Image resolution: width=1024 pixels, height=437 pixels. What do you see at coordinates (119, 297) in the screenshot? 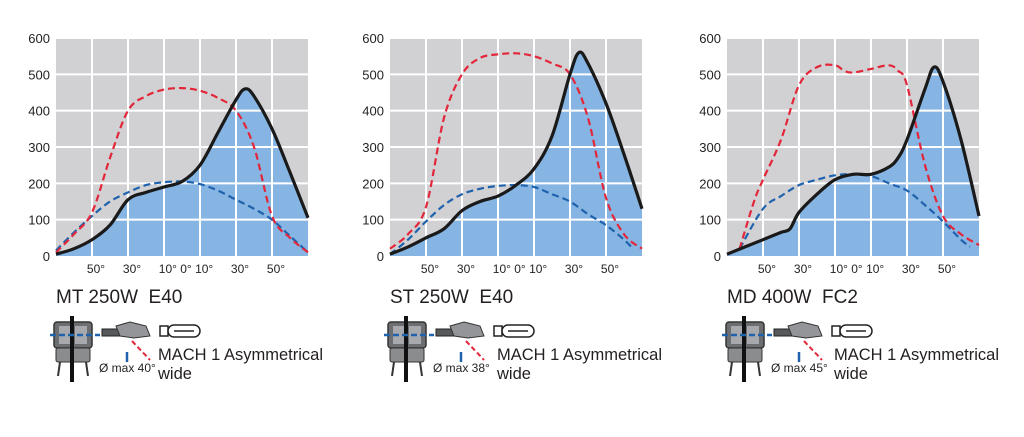
I see `chart-title: MT 250W E40` at bounding box center [119, 297].